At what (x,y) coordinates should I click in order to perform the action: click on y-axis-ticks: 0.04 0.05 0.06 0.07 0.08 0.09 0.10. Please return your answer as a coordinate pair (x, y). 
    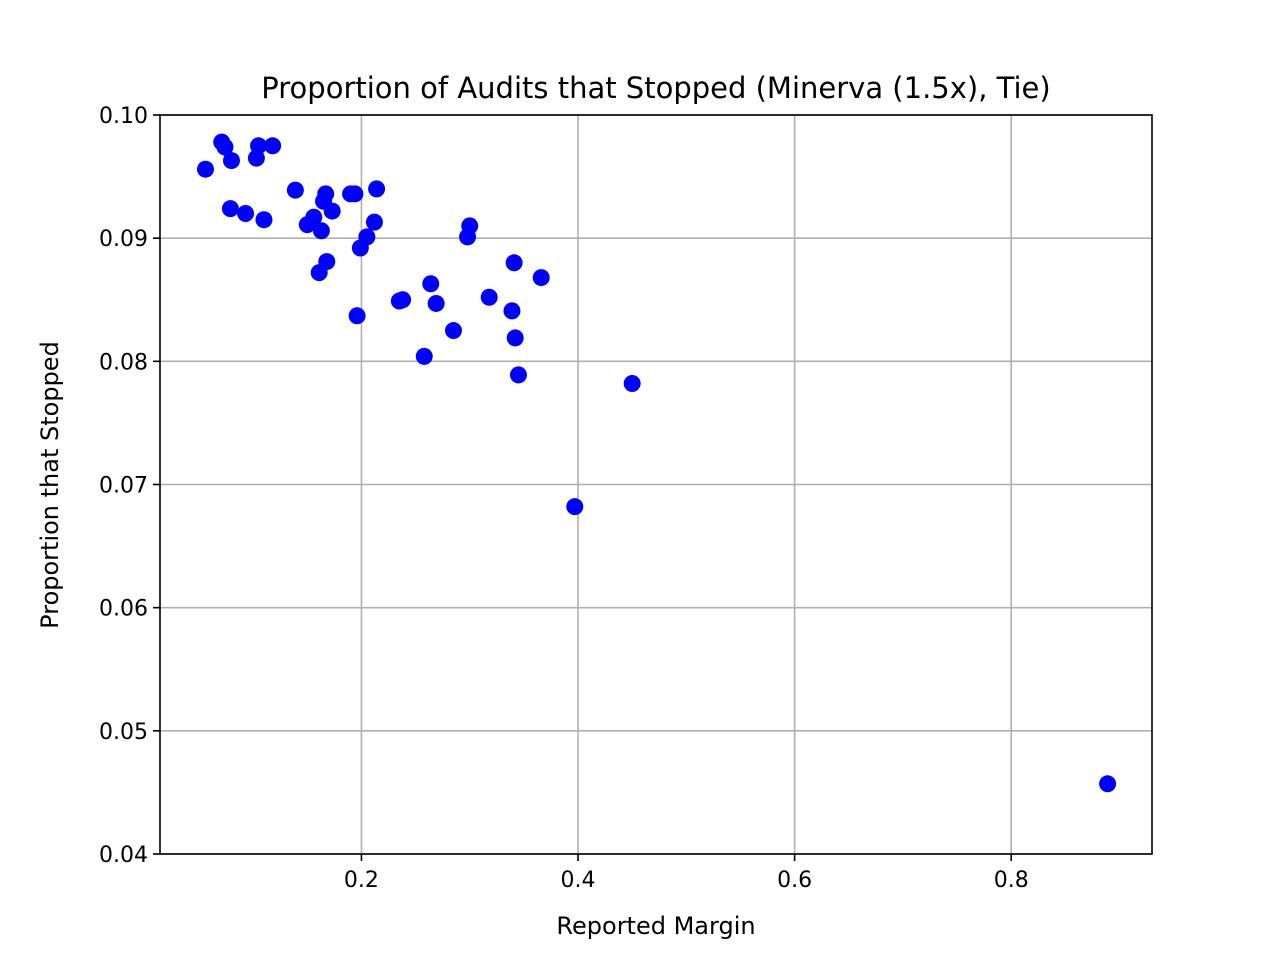
    Looking at the image, I should click on (129, 486).